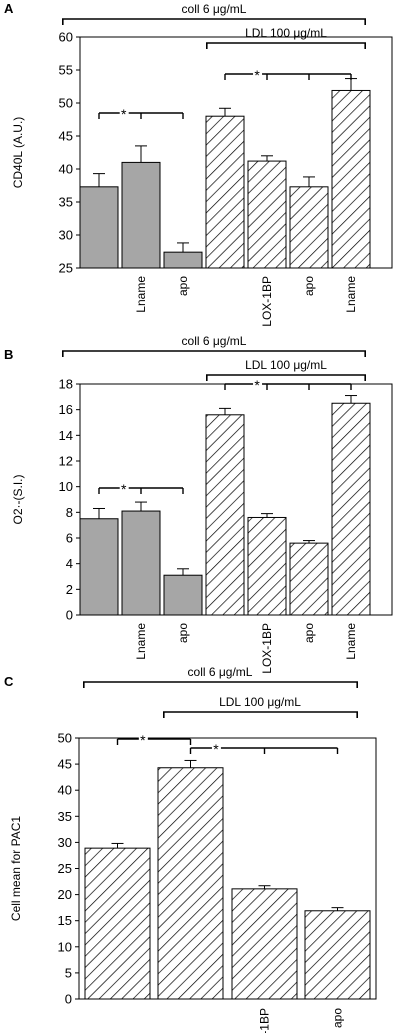 The width and height of the screenshot is (400, 1033). What do you see at coordinates (18, 153) in the screenshot?
I see `y-axis-label: CD40L (A.U.)` at bounding box center [18, 153].